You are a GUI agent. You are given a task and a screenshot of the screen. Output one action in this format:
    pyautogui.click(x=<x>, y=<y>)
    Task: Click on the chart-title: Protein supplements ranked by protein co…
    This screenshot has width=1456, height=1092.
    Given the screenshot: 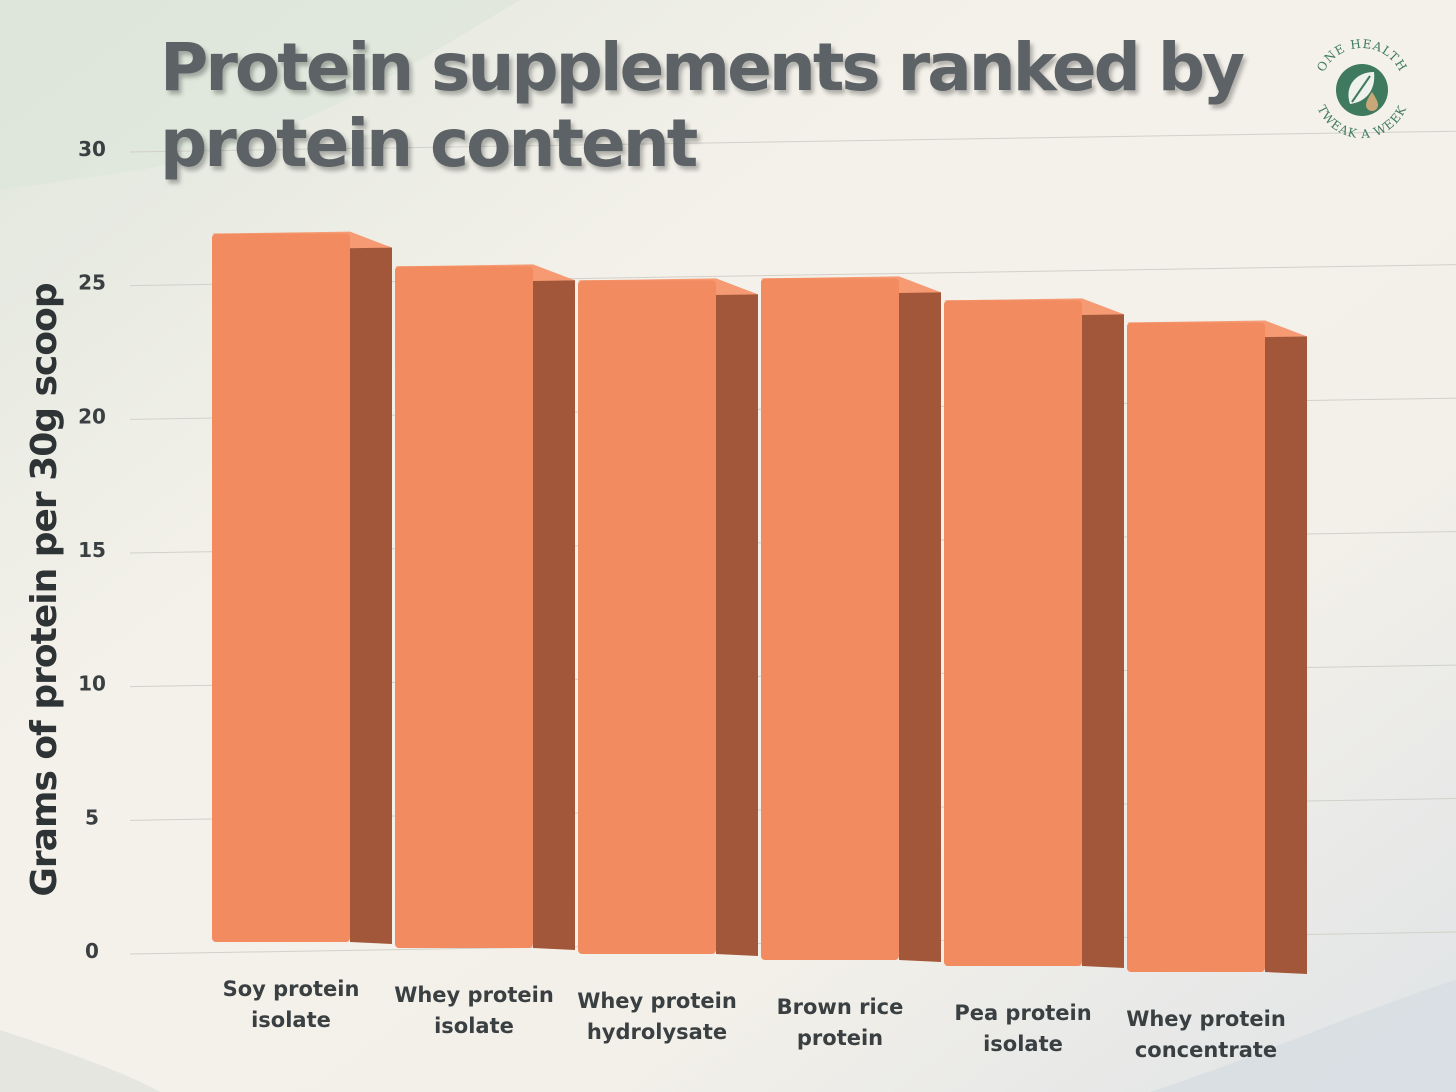 What is the action you would take?
    pyautogui.click(x=702, y=105)
    